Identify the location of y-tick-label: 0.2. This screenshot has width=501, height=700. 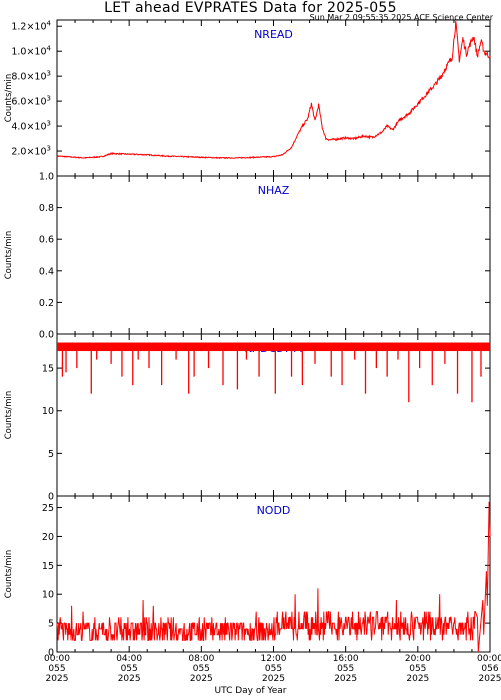
(46, 303).